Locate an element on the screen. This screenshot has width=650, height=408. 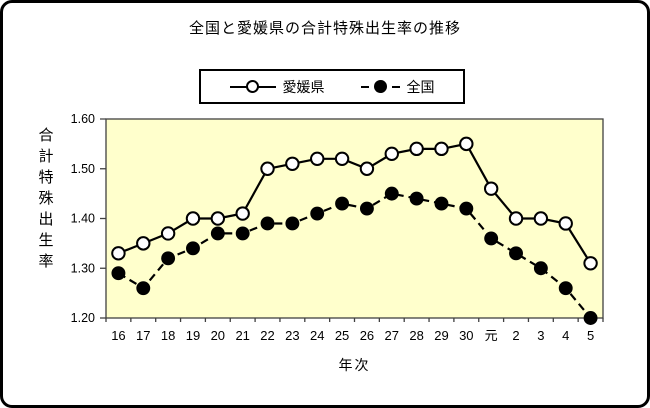
x-axis-tick-label: 28 is located at coordinates (416, 335).